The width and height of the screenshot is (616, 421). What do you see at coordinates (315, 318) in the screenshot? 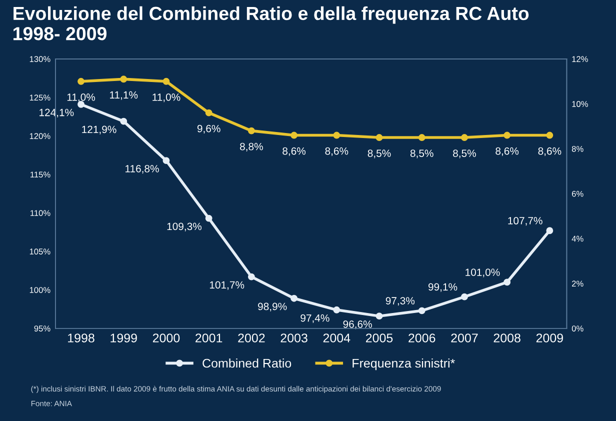
I see `data-label: 97,4%` at bounding box center [315, 318].